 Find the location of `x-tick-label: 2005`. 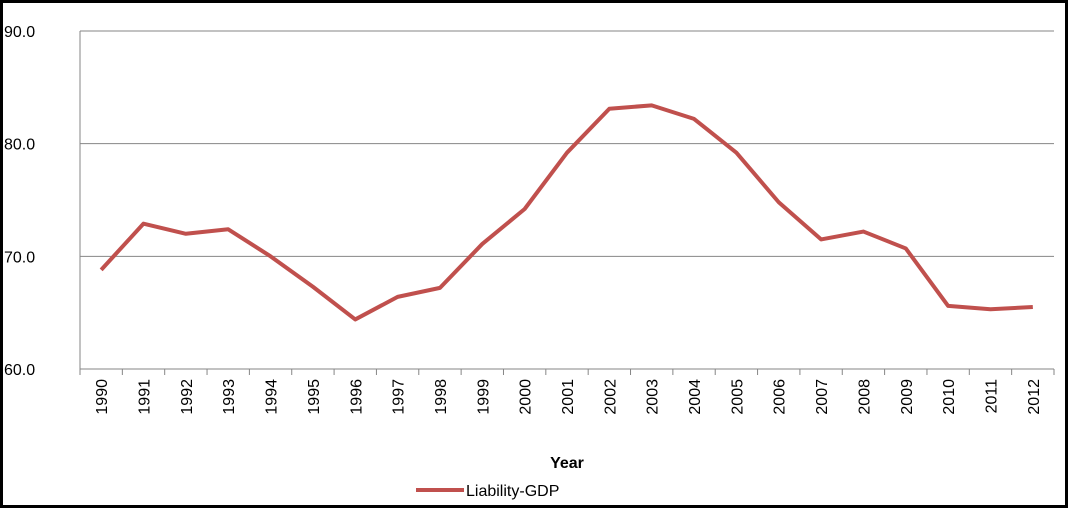

x-tick-label: 2005 is located at coordinates (737, 397).